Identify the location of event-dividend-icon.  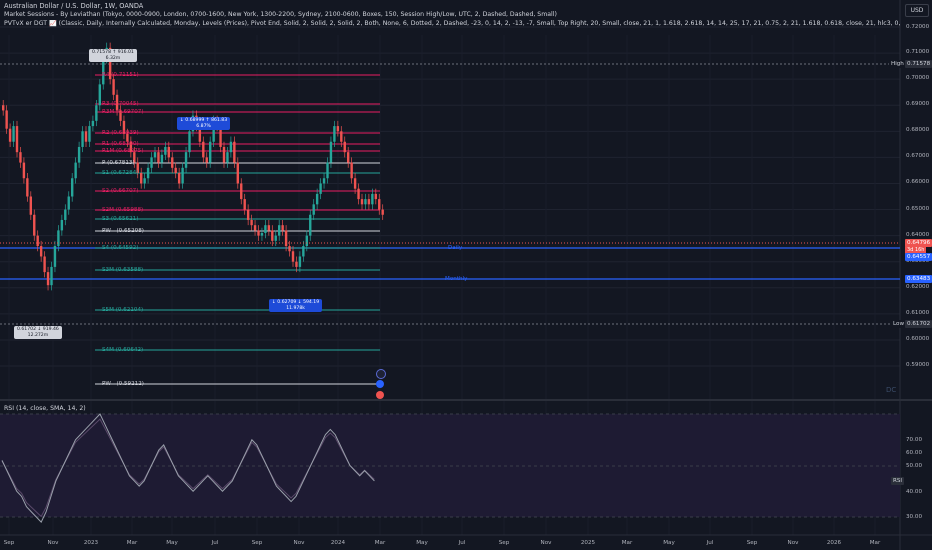
(380, 395).